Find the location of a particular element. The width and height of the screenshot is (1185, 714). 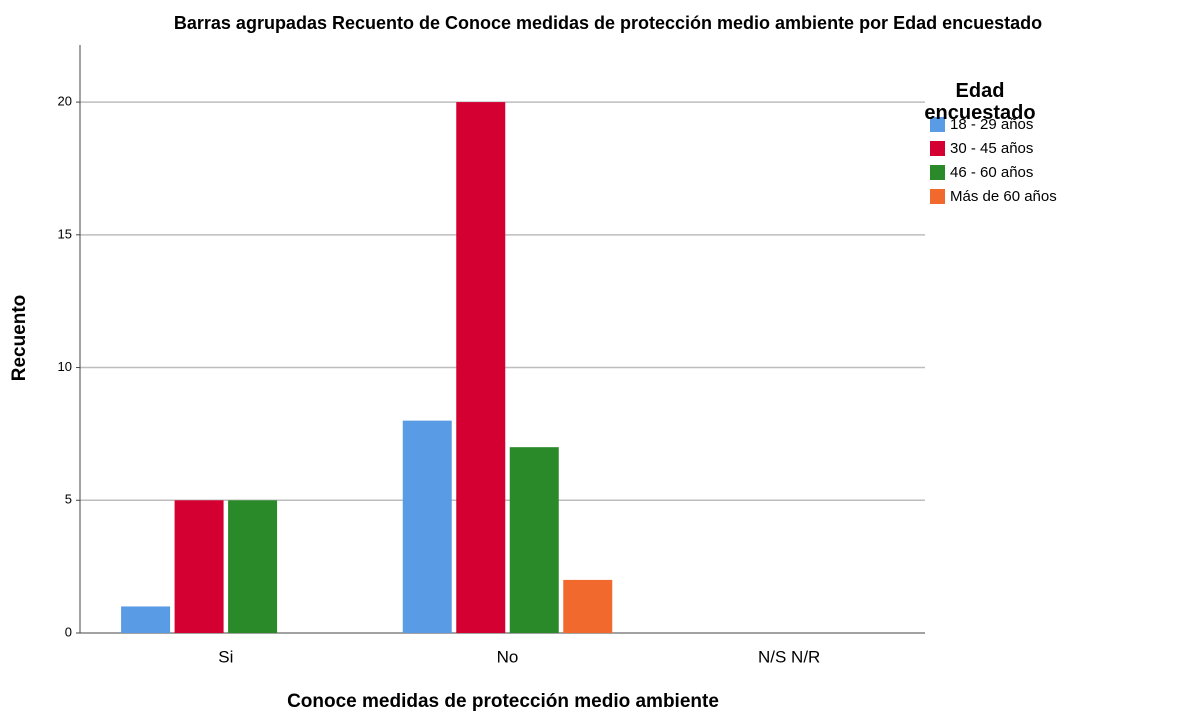

y-tick-label: 10 is located at coordinates (65, 366).